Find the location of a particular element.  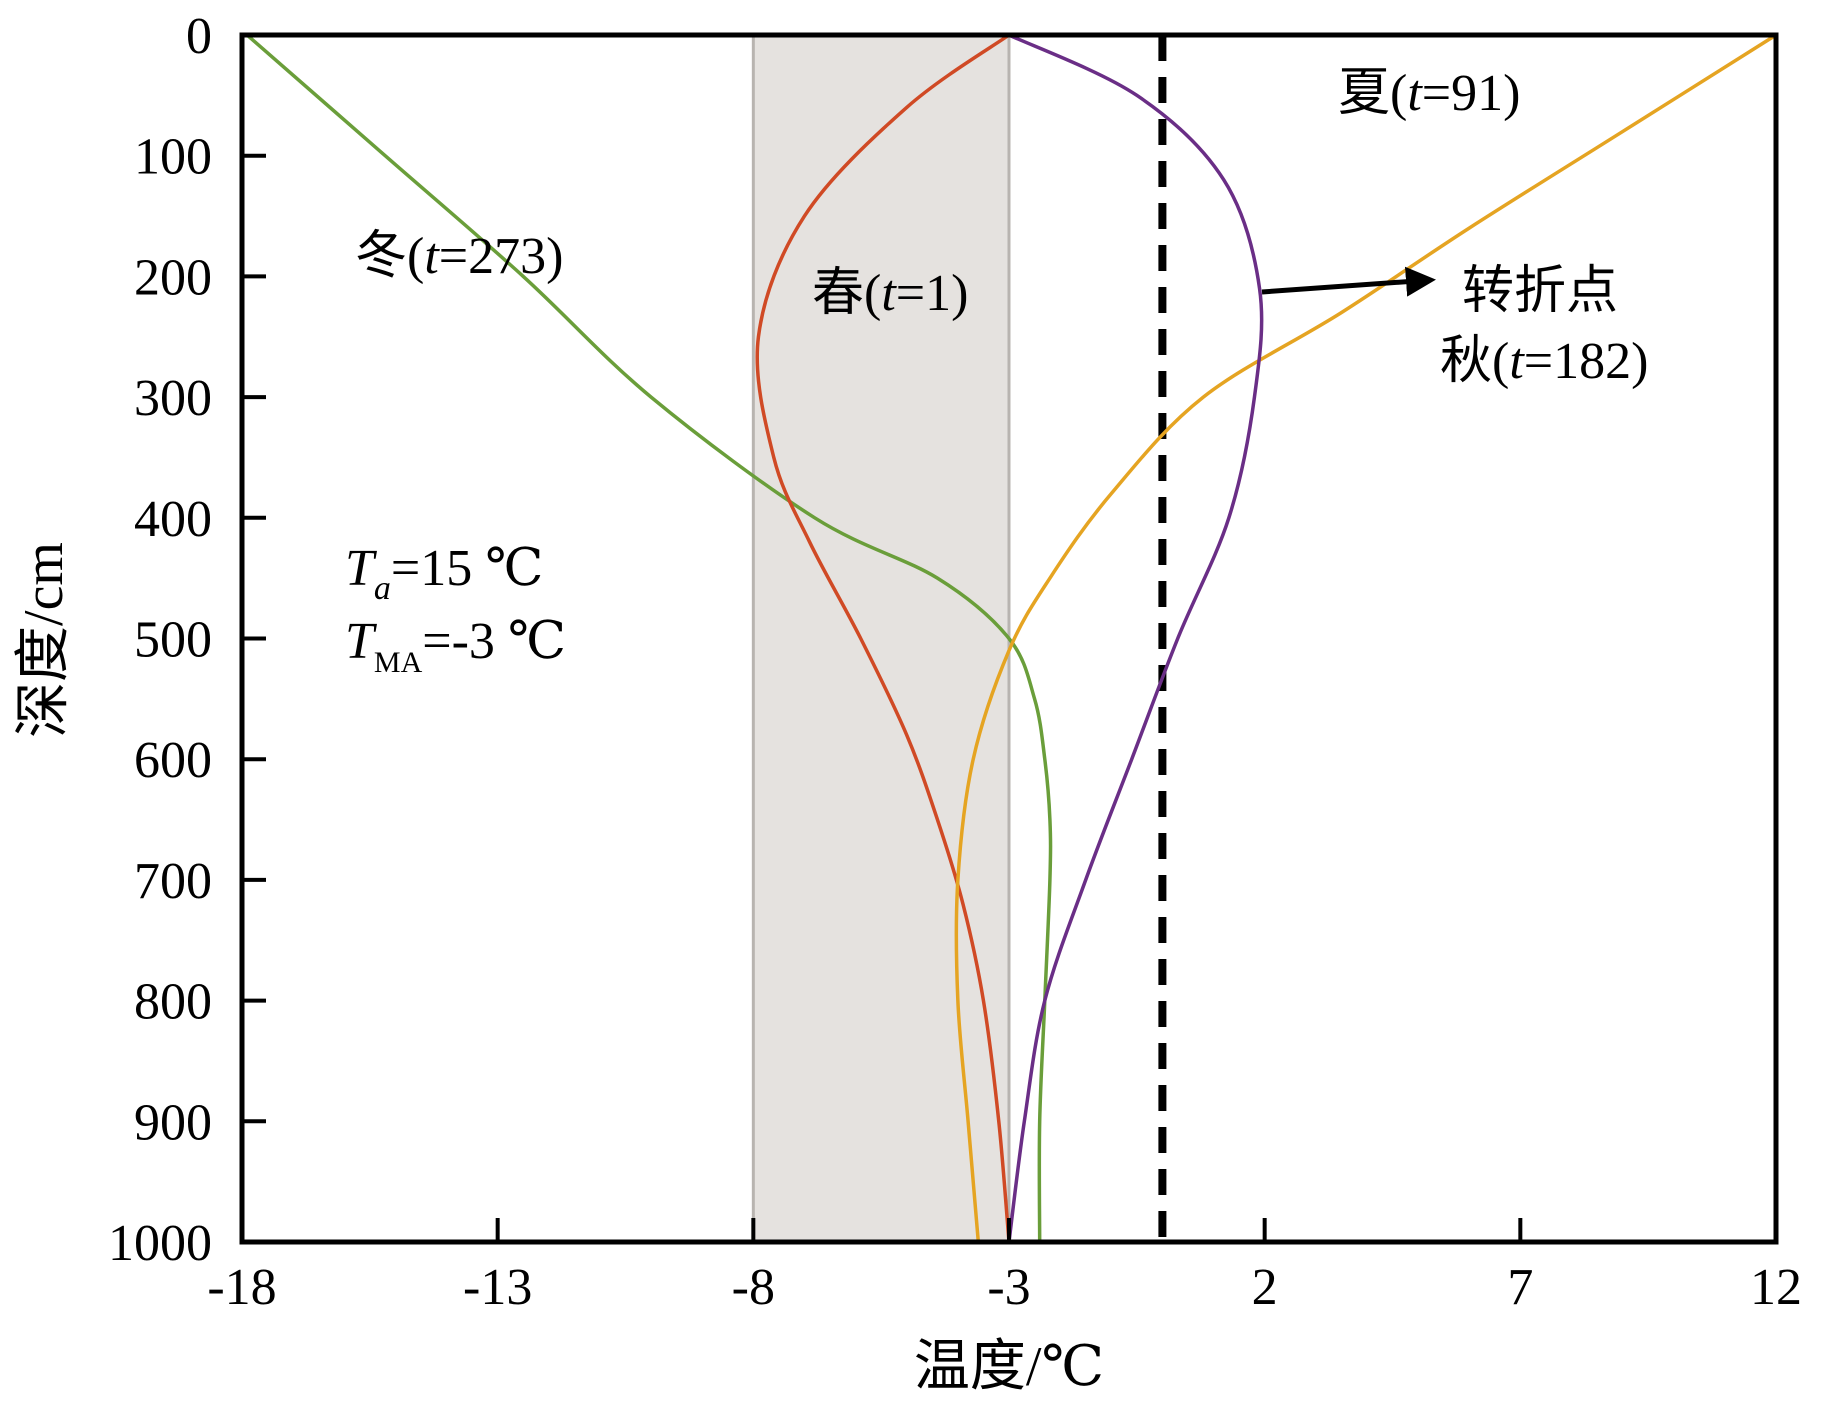

y-tick-label: 0 is located at coordinates (199, 36).